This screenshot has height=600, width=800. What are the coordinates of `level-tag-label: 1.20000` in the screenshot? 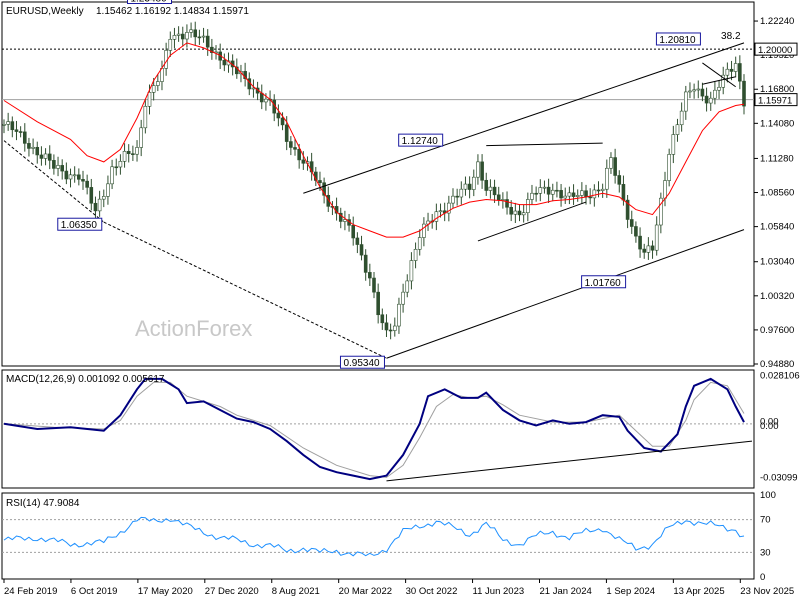 It's located at (775, 50).